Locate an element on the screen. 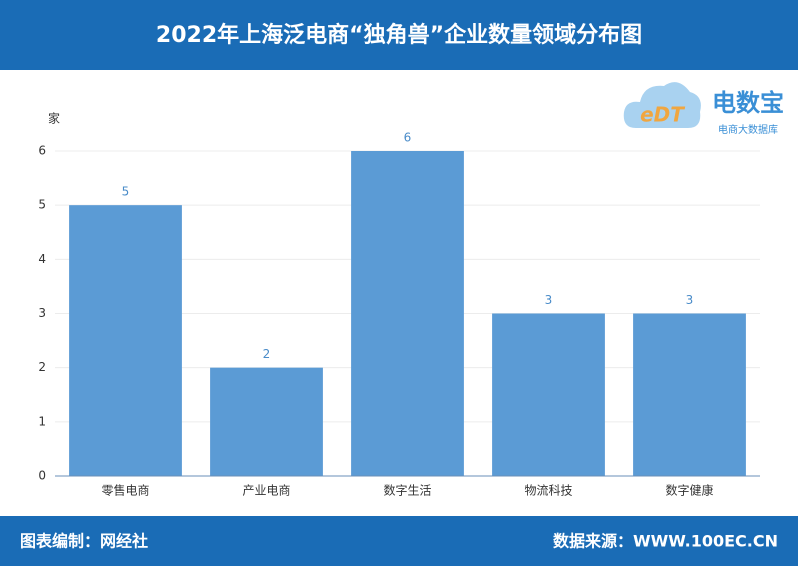 The height and width of the screenshot is (566, 798). logo-name: 电数宝 is located at coordinates (748, 103).